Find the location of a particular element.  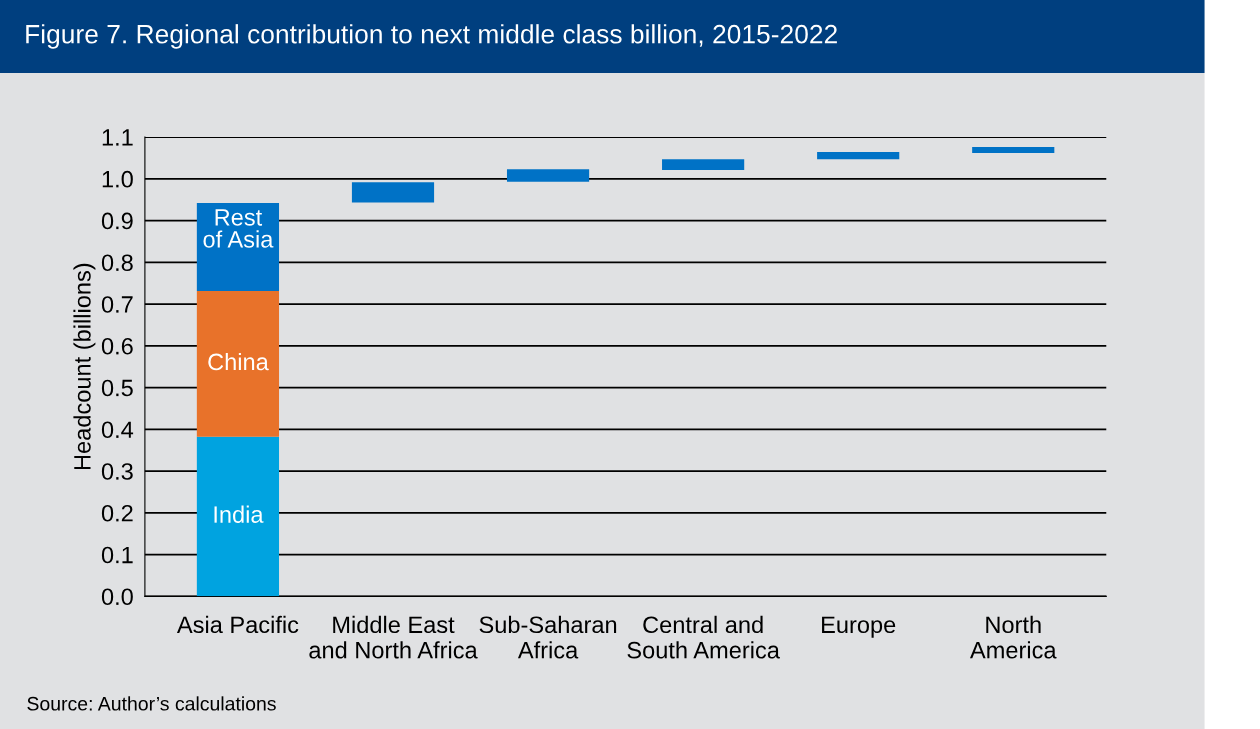

y-tick-label: 0.1 is located at coordinates (117, 555).